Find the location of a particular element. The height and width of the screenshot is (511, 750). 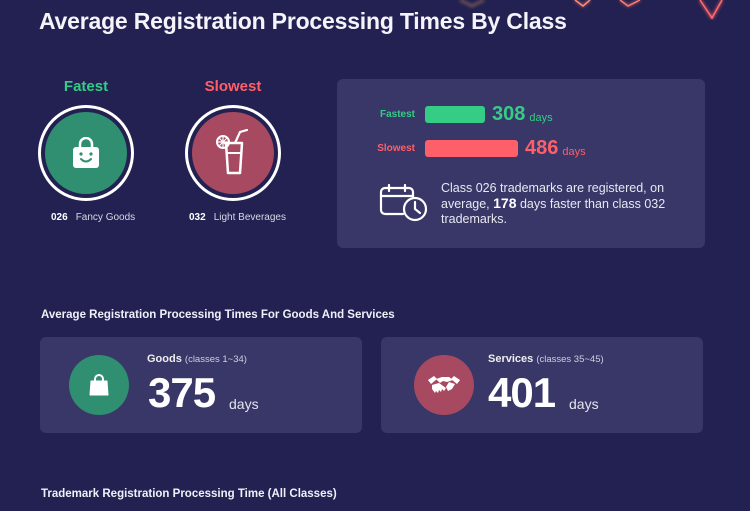

services-range: (classes 35~45) is located at coordinates (570, 359).